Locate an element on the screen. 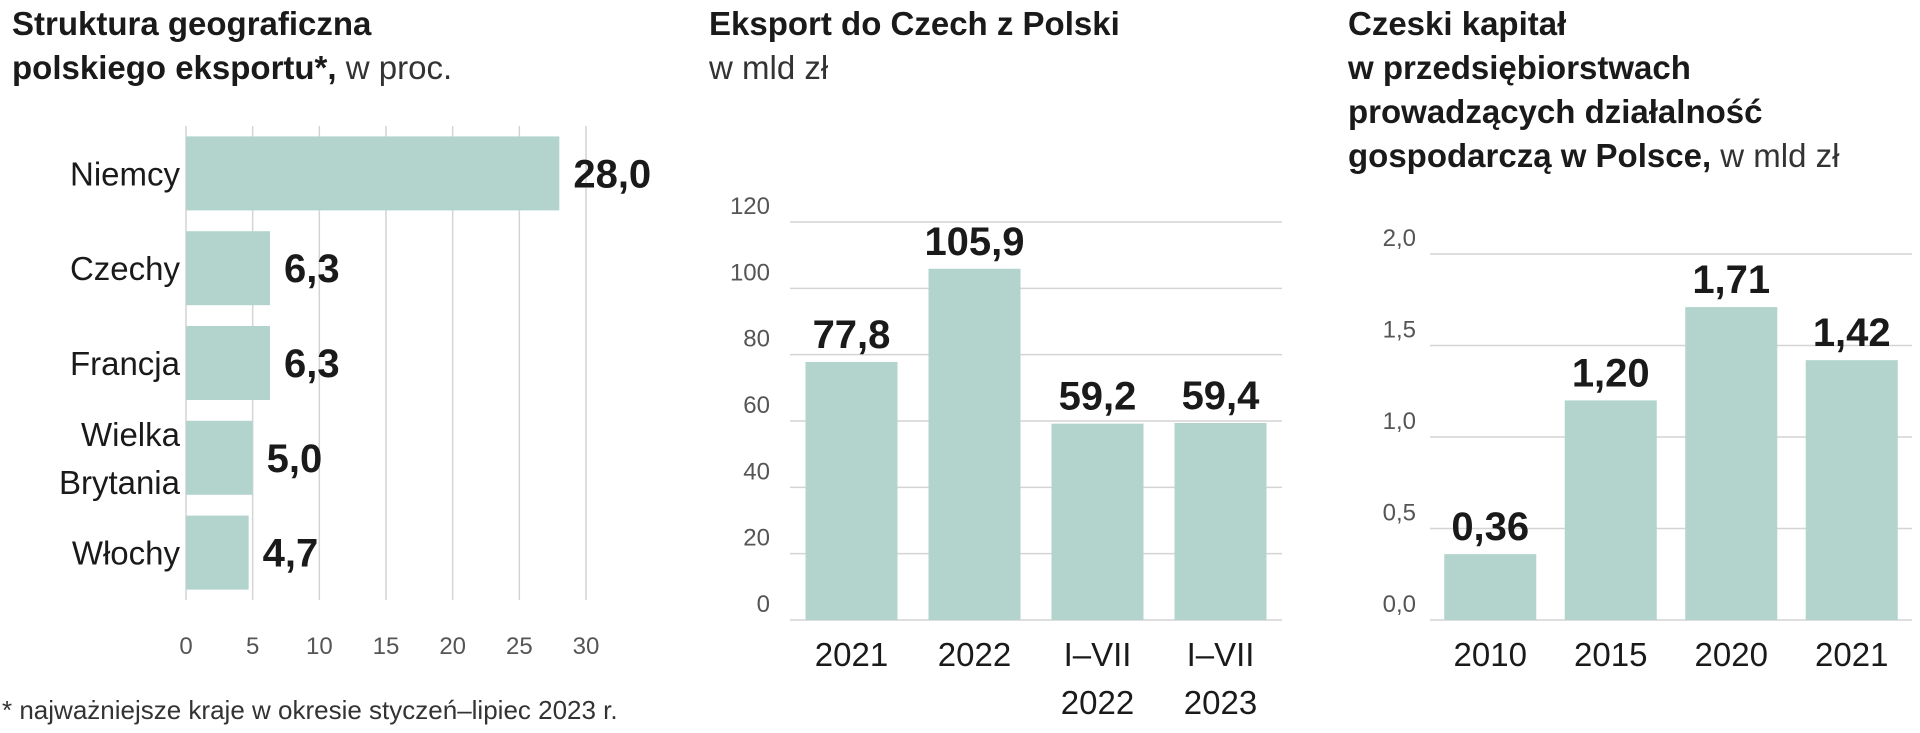 This screenshot has height=733, width=1920. category-label: Brytania is located at coordinates (120, 482).